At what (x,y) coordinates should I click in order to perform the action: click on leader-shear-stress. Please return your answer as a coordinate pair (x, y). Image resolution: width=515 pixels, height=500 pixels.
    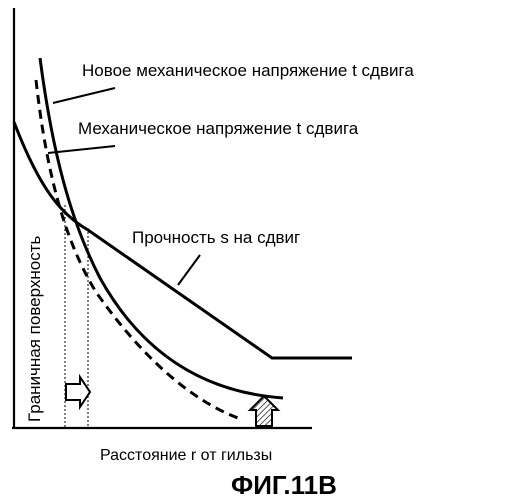
    Looking at the image, I should click on (81, 149).